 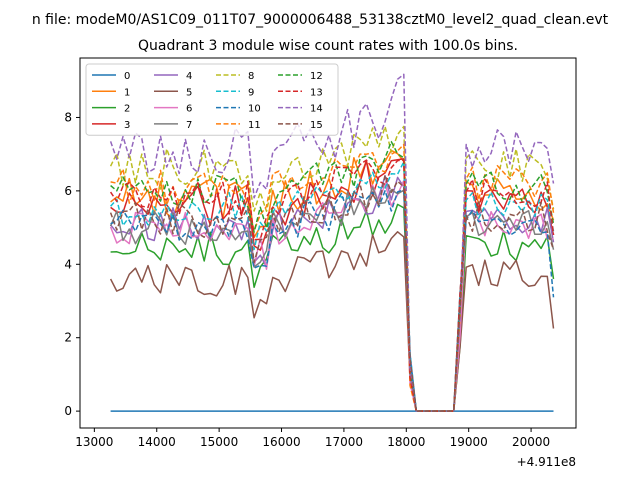 I want to click on x-tick-label: 20000, so click(x=531, y=442).